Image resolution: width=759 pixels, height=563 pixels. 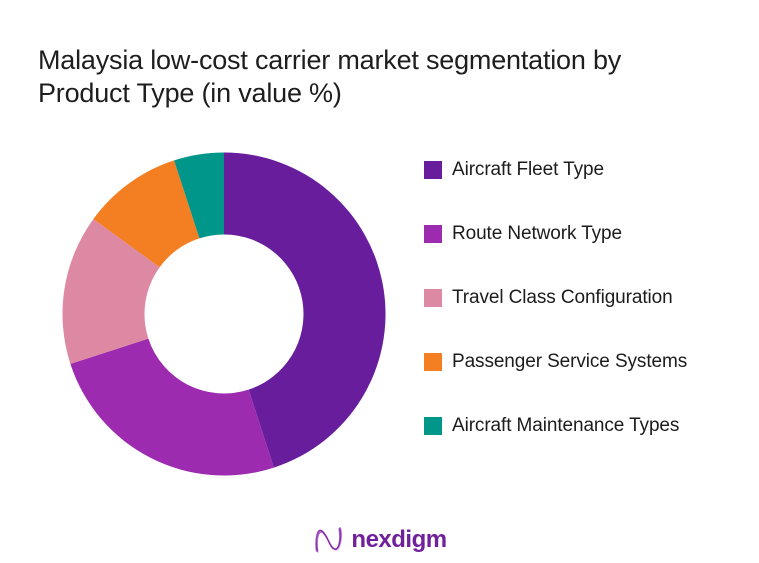 I want to click on legend-item-passenger-service-systems: Passenger Service Systems, so click(x=556, y=361).